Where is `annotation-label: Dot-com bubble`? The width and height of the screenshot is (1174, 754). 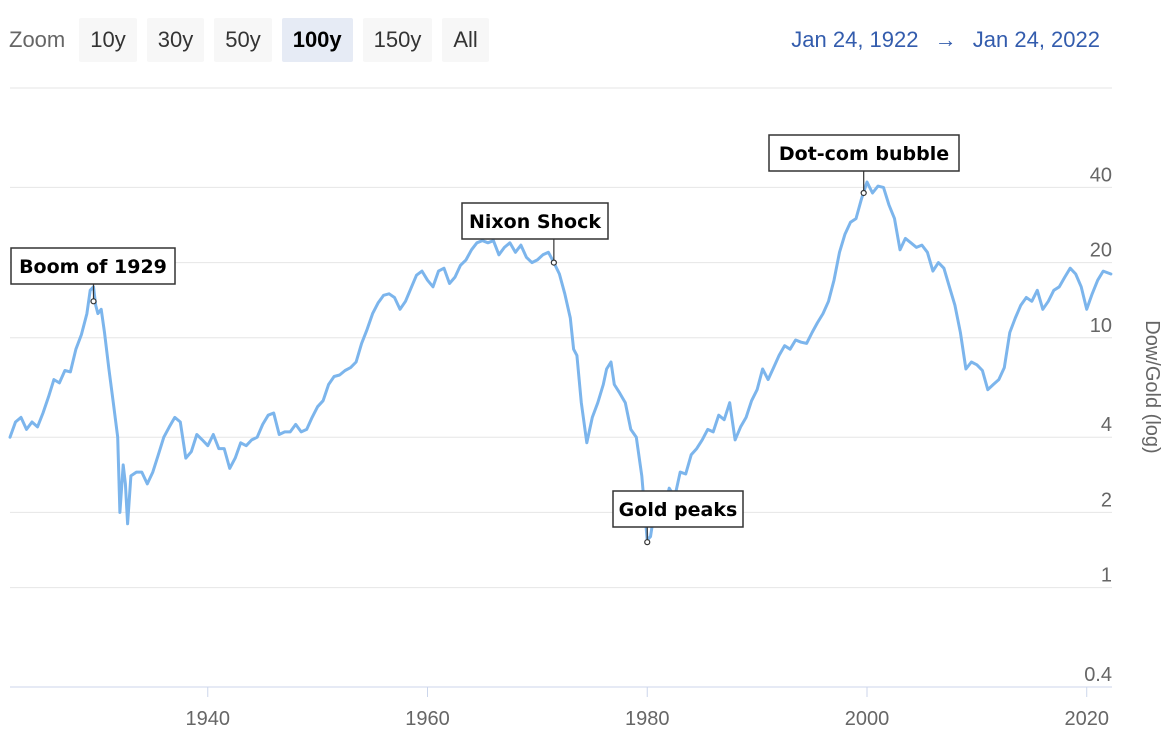
annotation-label: Dot-com bubble is located at coordinates (864, 154).